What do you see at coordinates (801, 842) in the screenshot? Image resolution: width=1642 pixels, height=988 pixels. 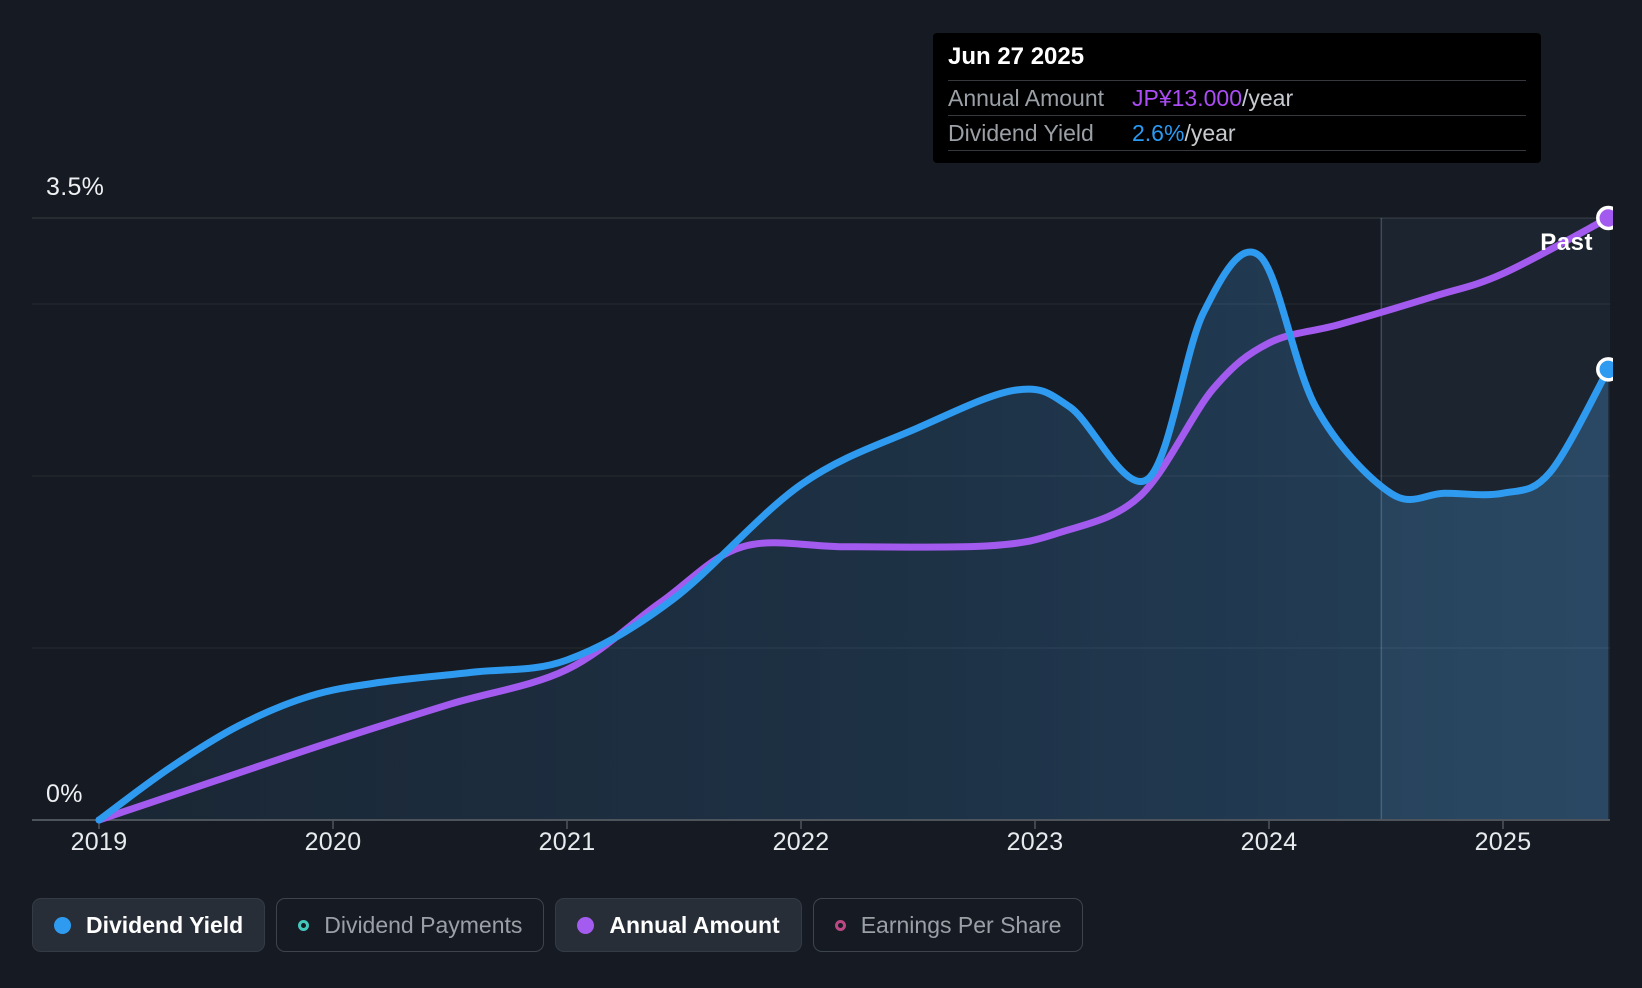 I see `x-tick-2022: 2022` at bounding box center [801, 842].